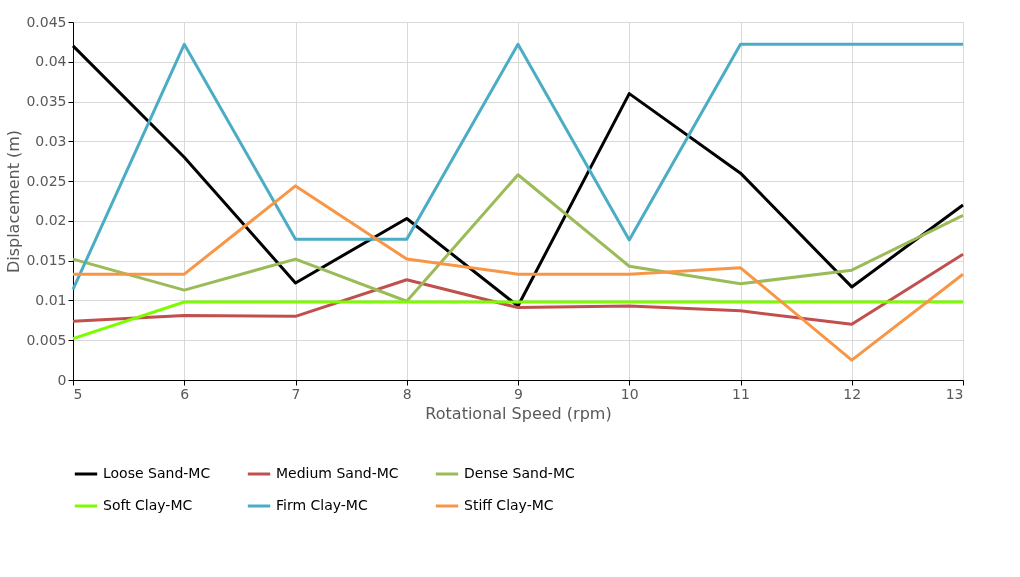 The image size is (1020, 577). I want to click on y-axis-title: Displacement (m), so click(14, 201).